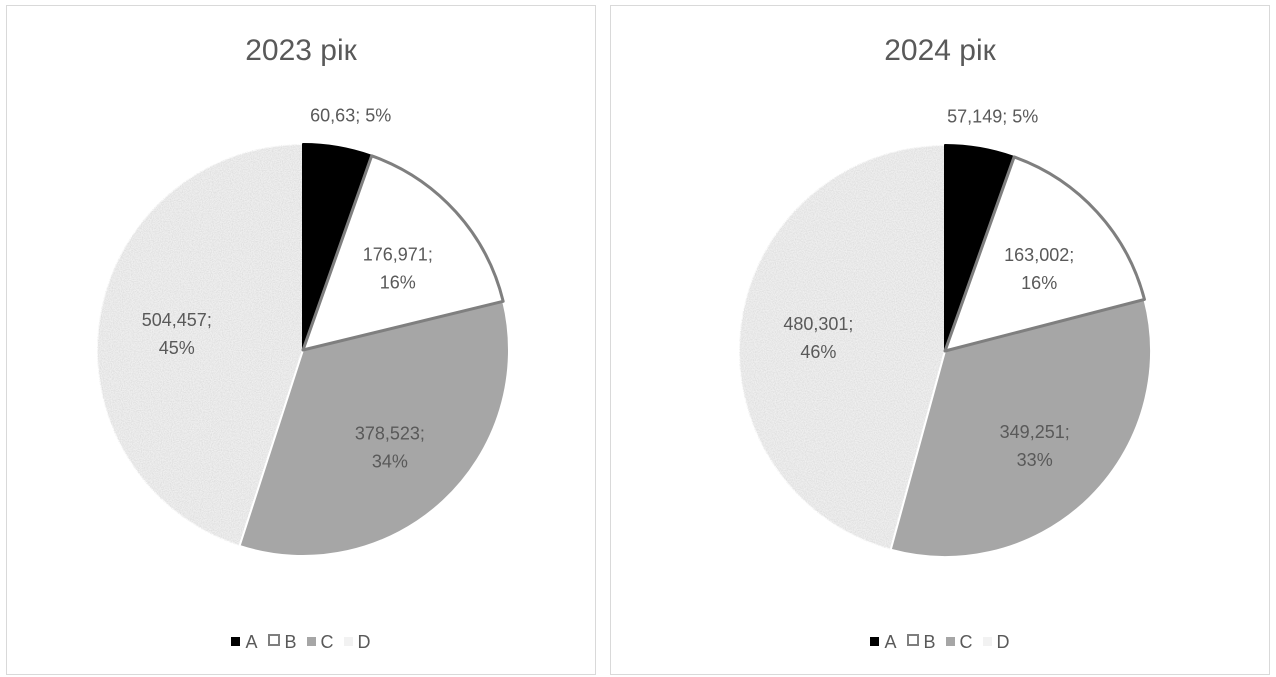  What do you see at coordinates (390, 434) in the screenshot?
I see `data-label-value: 378,523;` at bounding box center [390, 434].